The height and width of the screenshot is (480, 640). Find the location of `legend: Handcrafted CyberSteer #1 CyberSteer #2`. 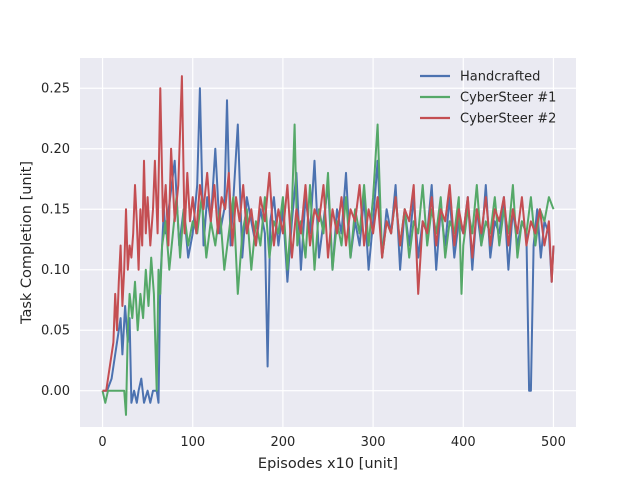

legend: Handcrafted CyberSteer #1 CyberSteer #2 is located at coordinates (488, 98).